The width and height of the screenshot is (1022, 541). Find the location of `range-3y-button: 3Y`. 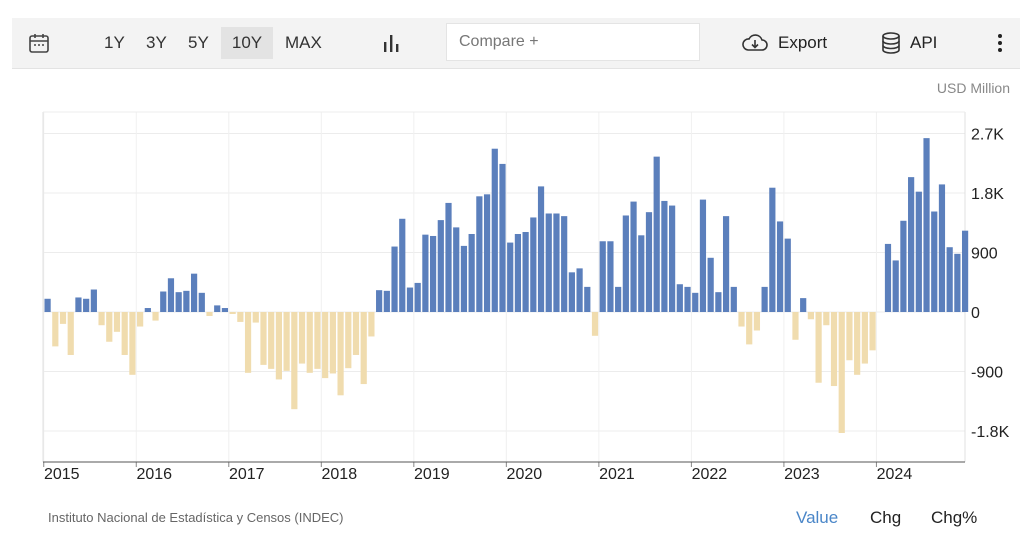

range-3y-button: 3Y is located at coordinates (156, 42).